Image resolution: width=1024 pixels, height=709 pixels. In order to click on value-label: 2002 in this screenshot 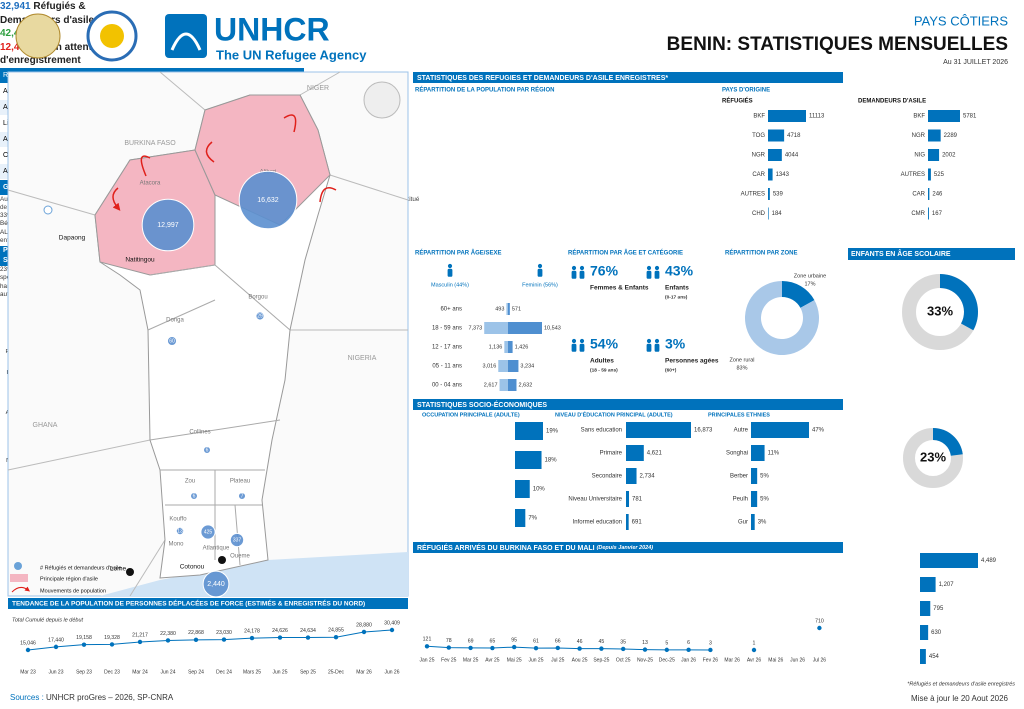, I will do `click(949, 156)`.